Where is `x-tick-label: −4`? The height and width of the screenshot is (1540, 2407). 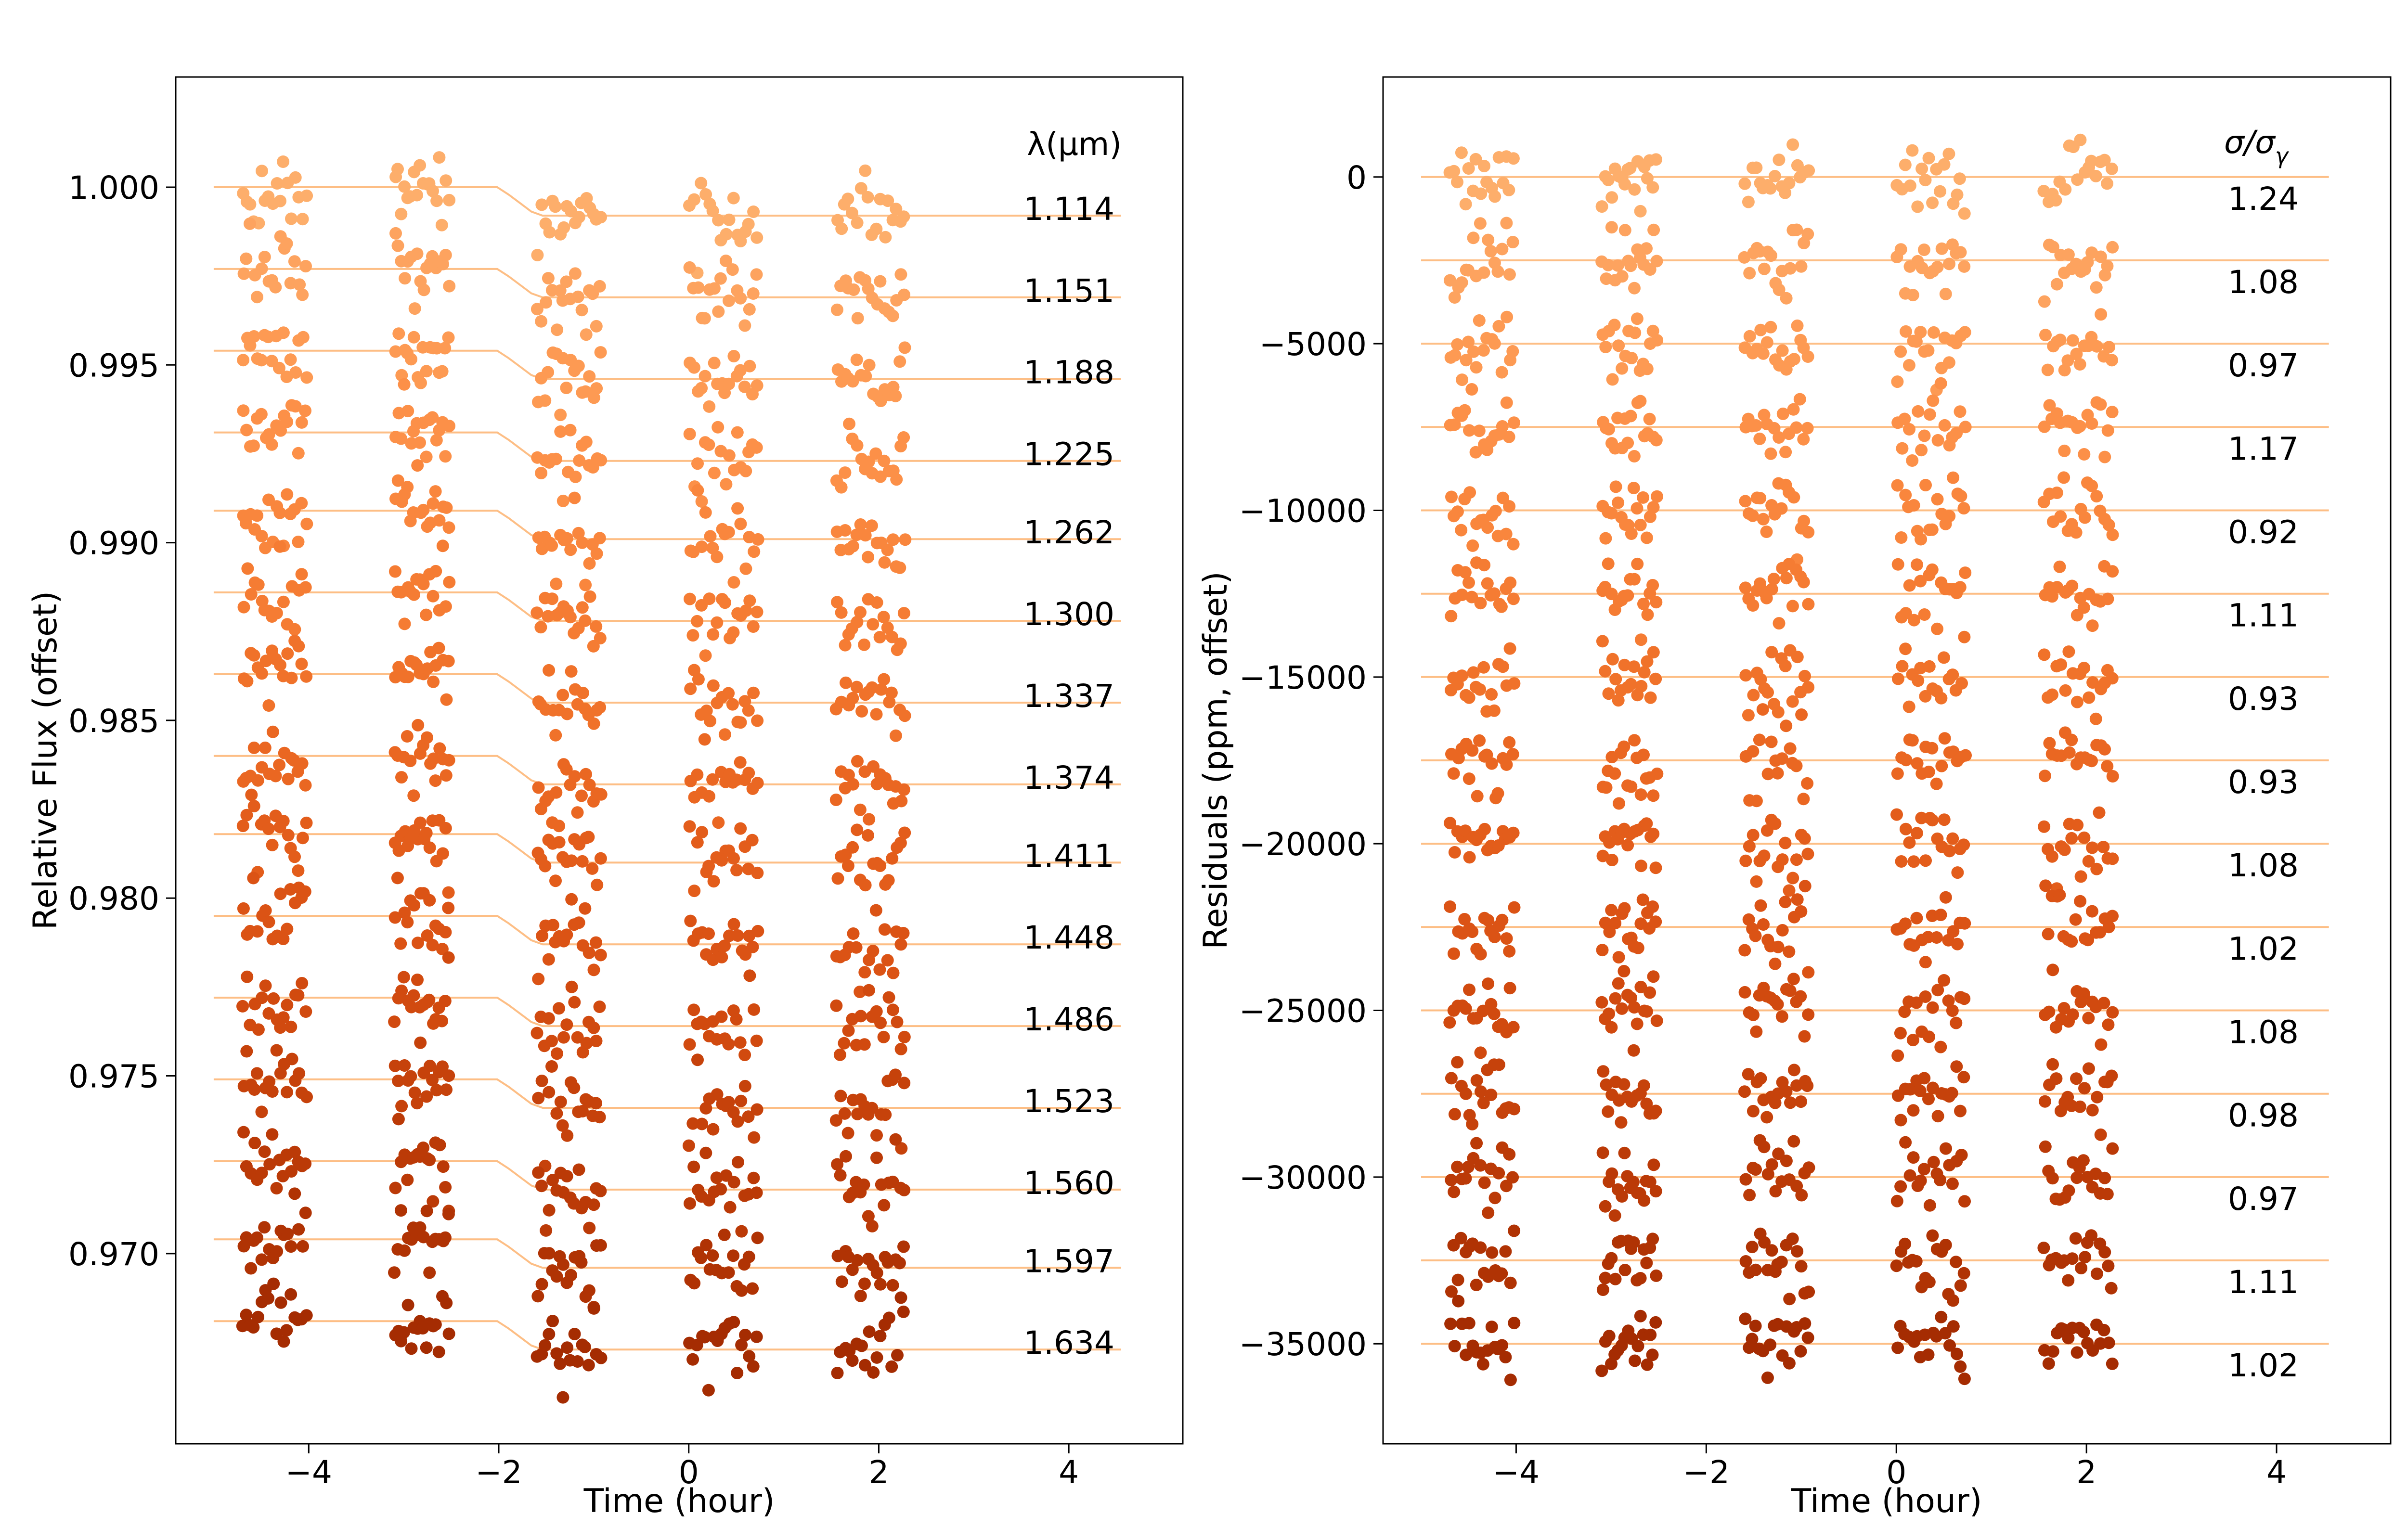
x-tick-label: −4 is located at coordinates (308, 1472).